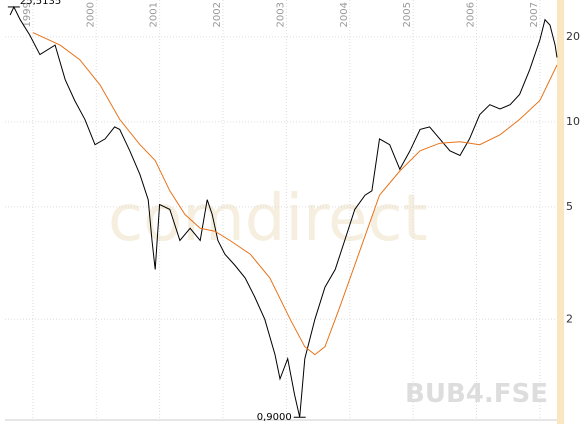 Image resolution: width=584 pixels, height=424 pixels. I want to click on x-tick-label: 2005, so click(407, 14).